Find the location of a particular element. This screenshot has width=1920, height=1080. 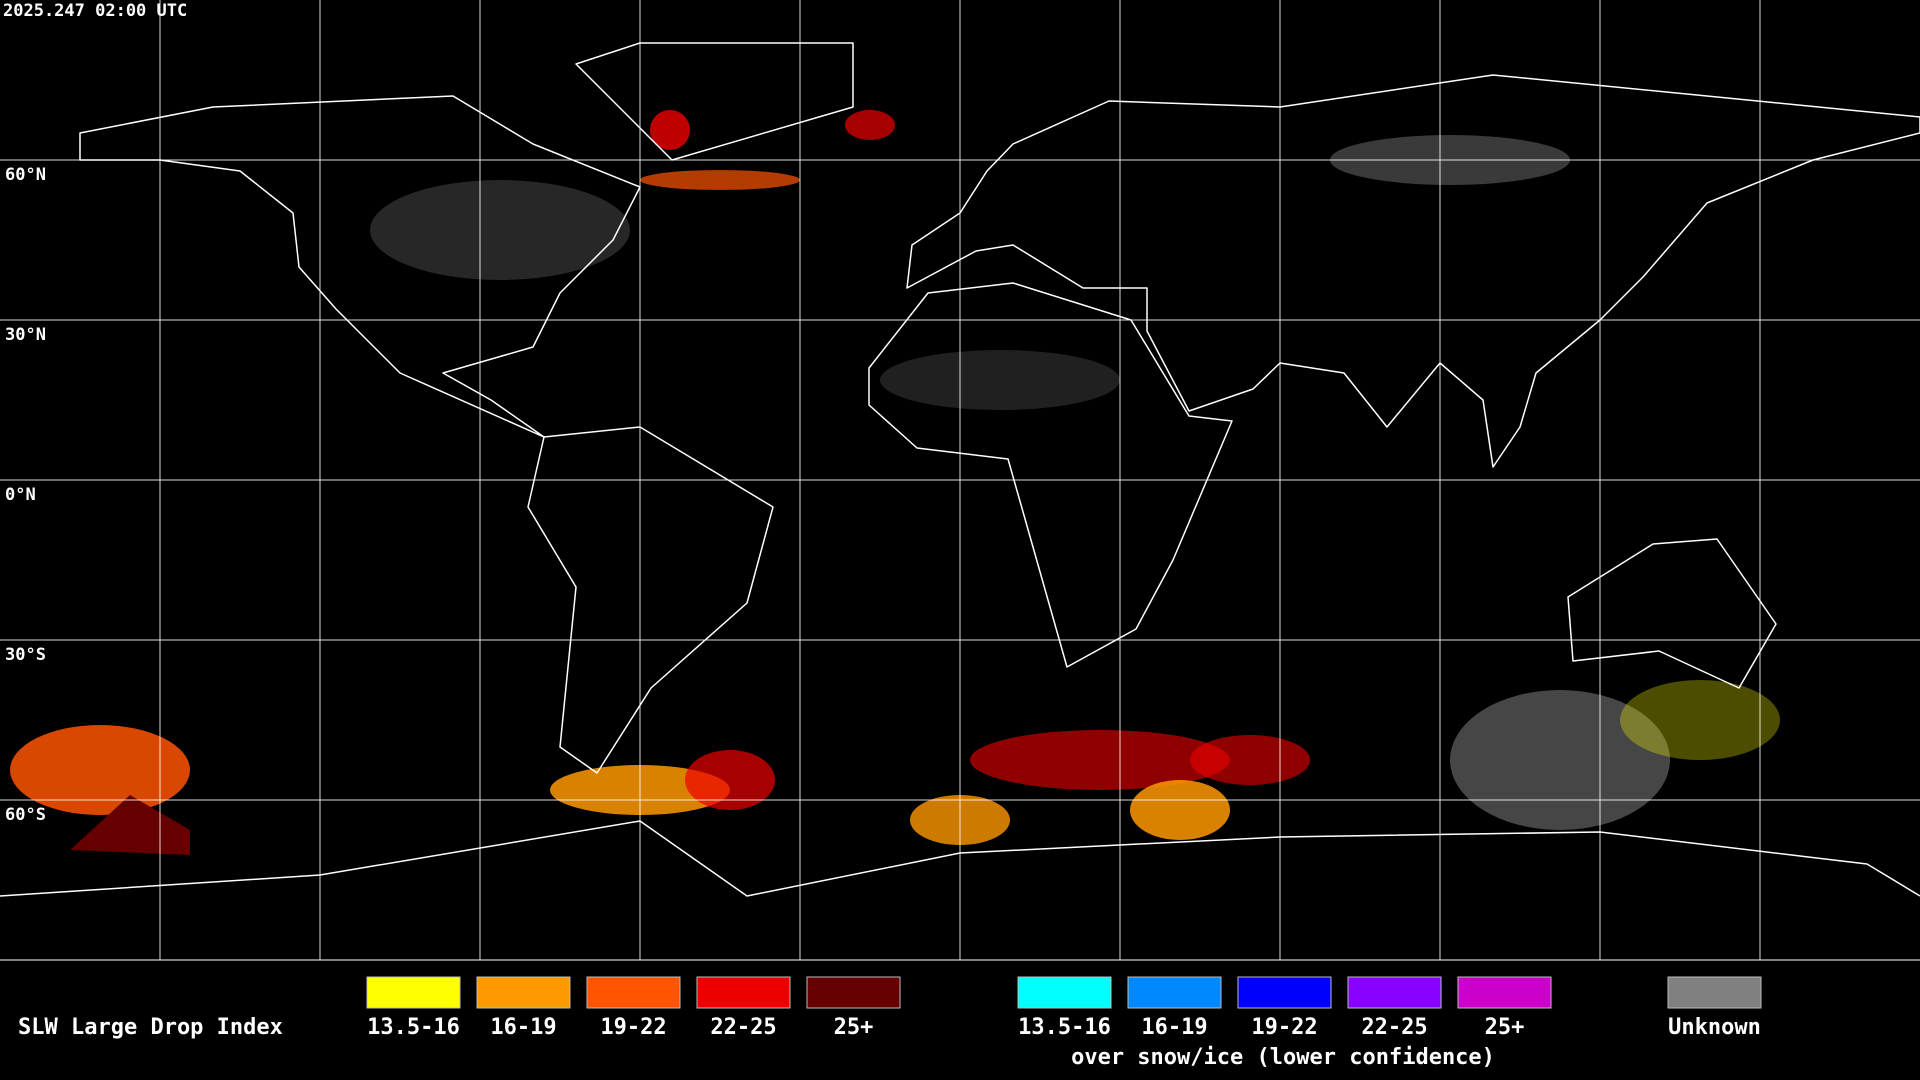

north-america is located at coordinates (360, 266).